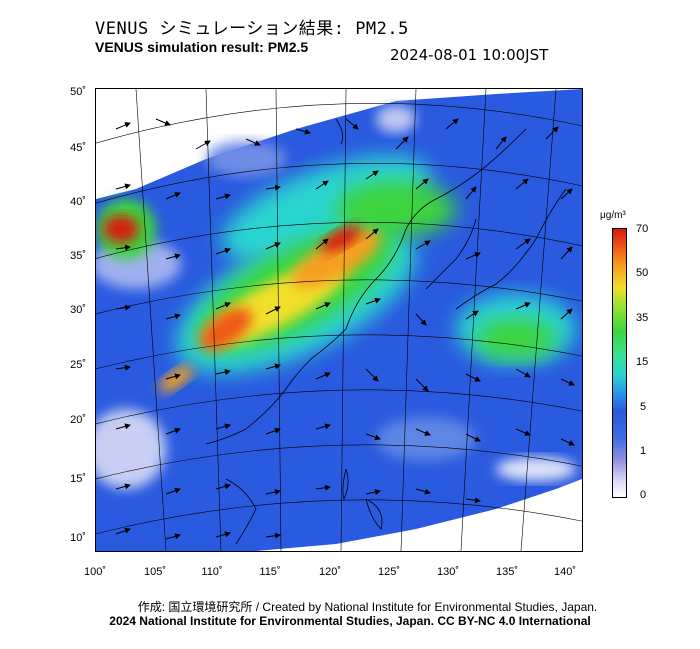 This screenshot has height=649, width=700. What do you see at coordinates (212, 572) in the screenshot?
I see `lon-tick-label: 110˚` at bounding box center [212, 572].